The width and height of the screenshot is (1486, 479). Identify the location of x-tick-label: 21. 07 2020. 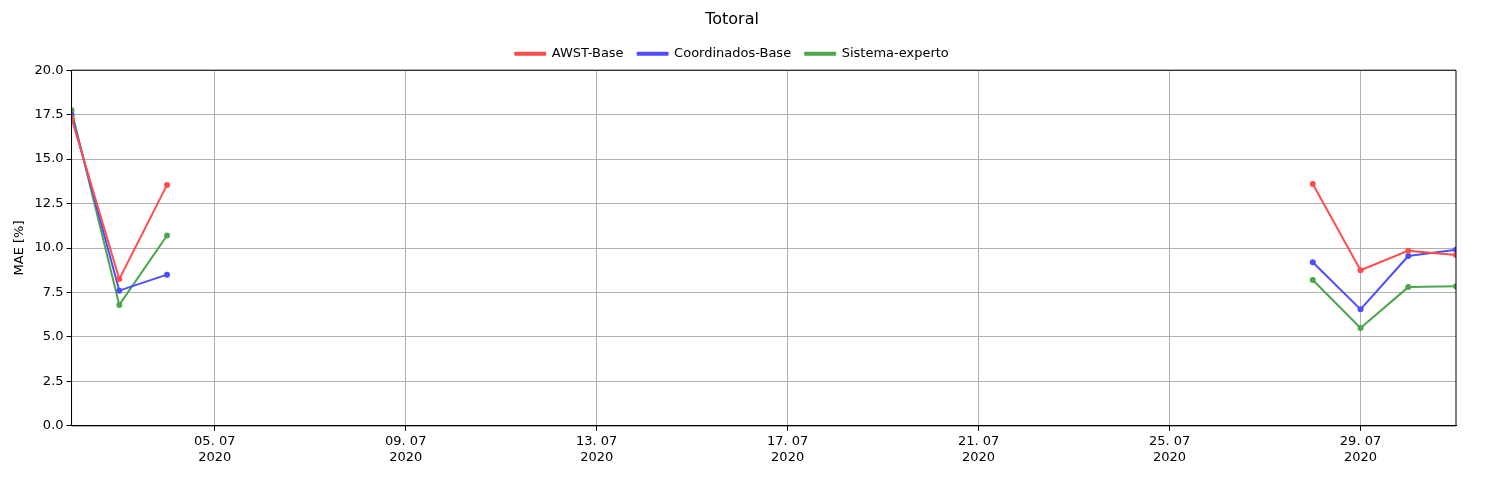
(978, 448).